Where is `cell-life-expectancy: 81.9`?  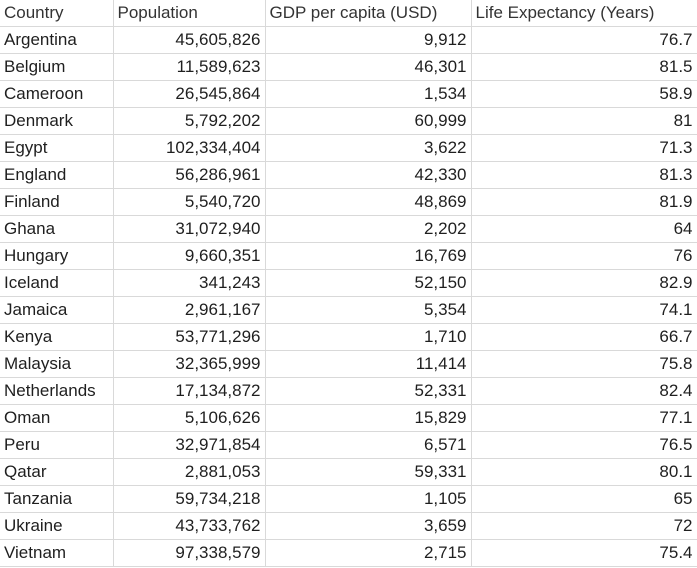 cell-life-expectancy: 81.9 is located at coordinates (584, 202).